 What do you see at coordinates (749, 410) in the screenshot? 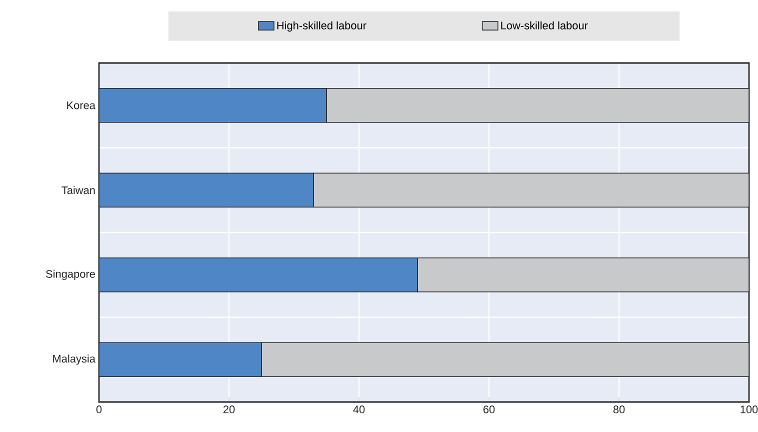
I see `x-tick-label: 100` at bounding box center [749, 410].